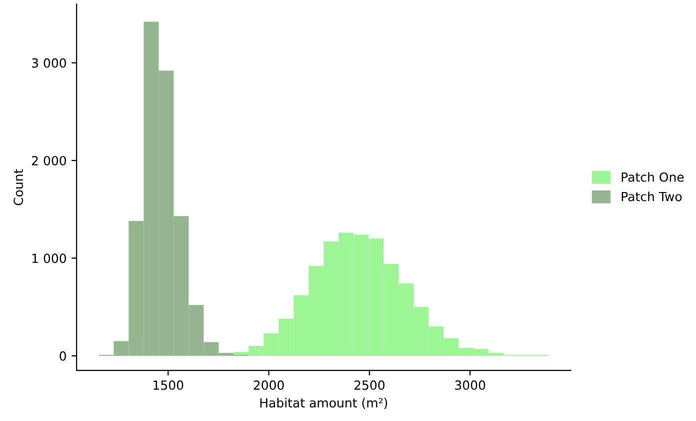  What do you see at coordinates (63, 356) in the screenshot?
I see `y-tick-label: 0` at bounding box center [63, 356].